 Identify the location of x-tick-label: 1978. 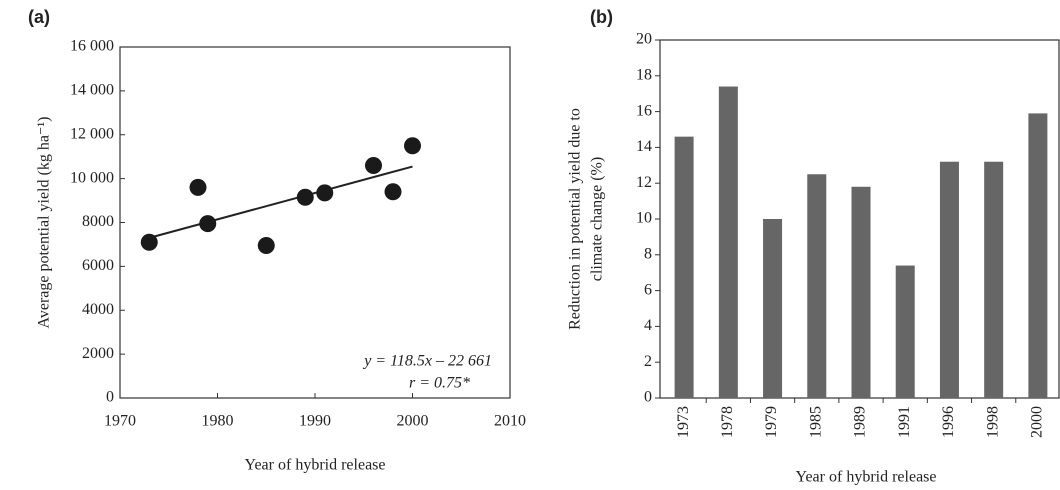
(727, 422).